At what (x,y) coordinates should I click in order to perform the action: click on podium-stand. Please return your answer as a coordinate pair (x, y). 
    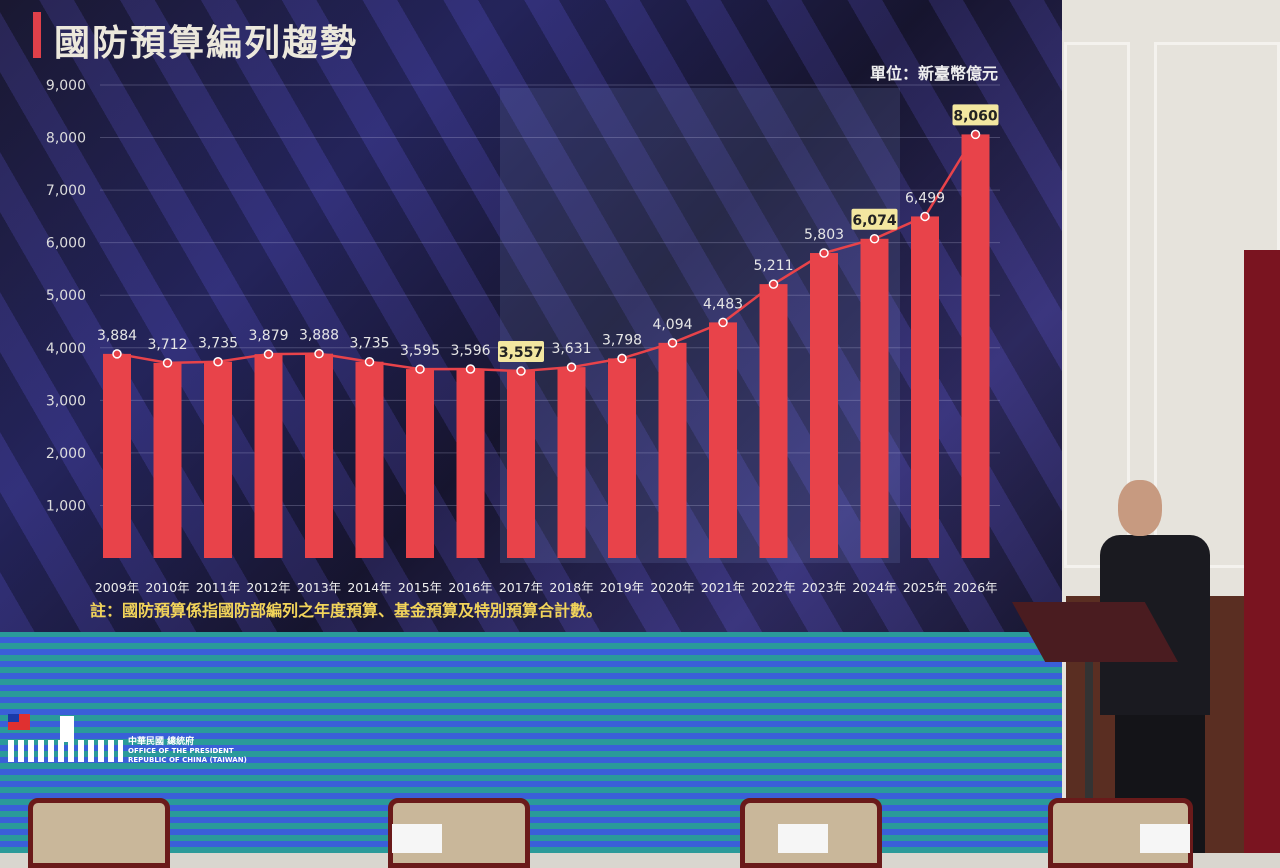
    Looking at the image, I should click on (1089, 735).